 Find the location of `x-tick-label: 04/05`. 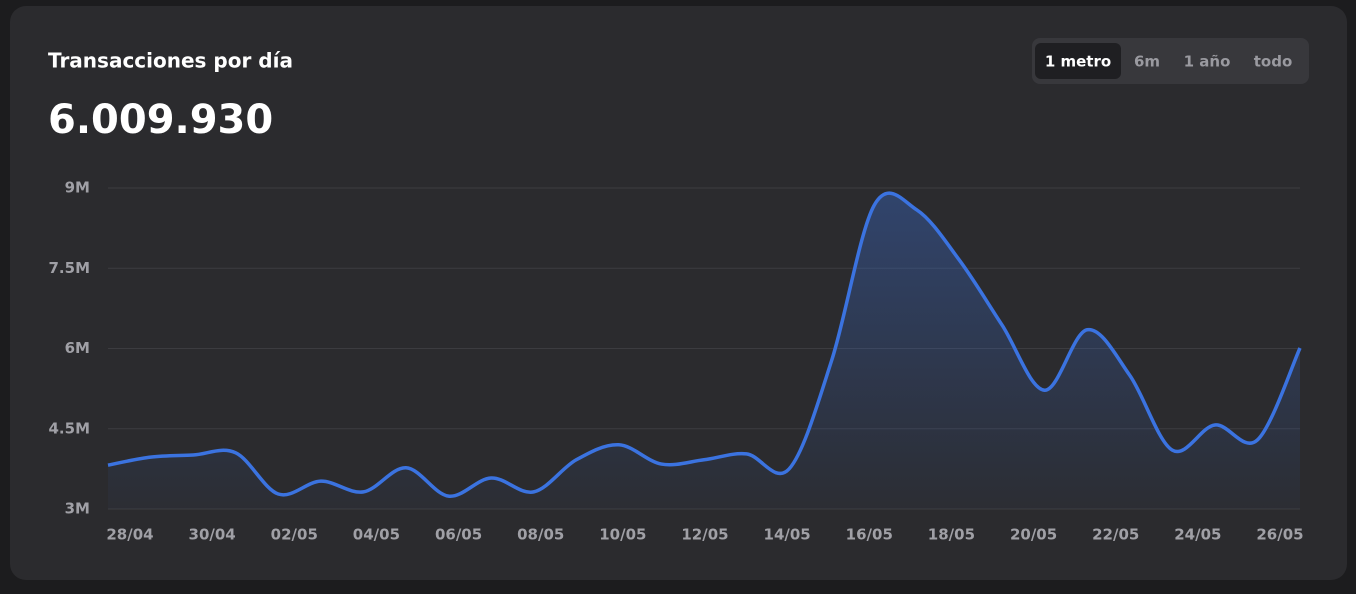

x-tick-label: 04/05 is located at coordinates (376, 535).